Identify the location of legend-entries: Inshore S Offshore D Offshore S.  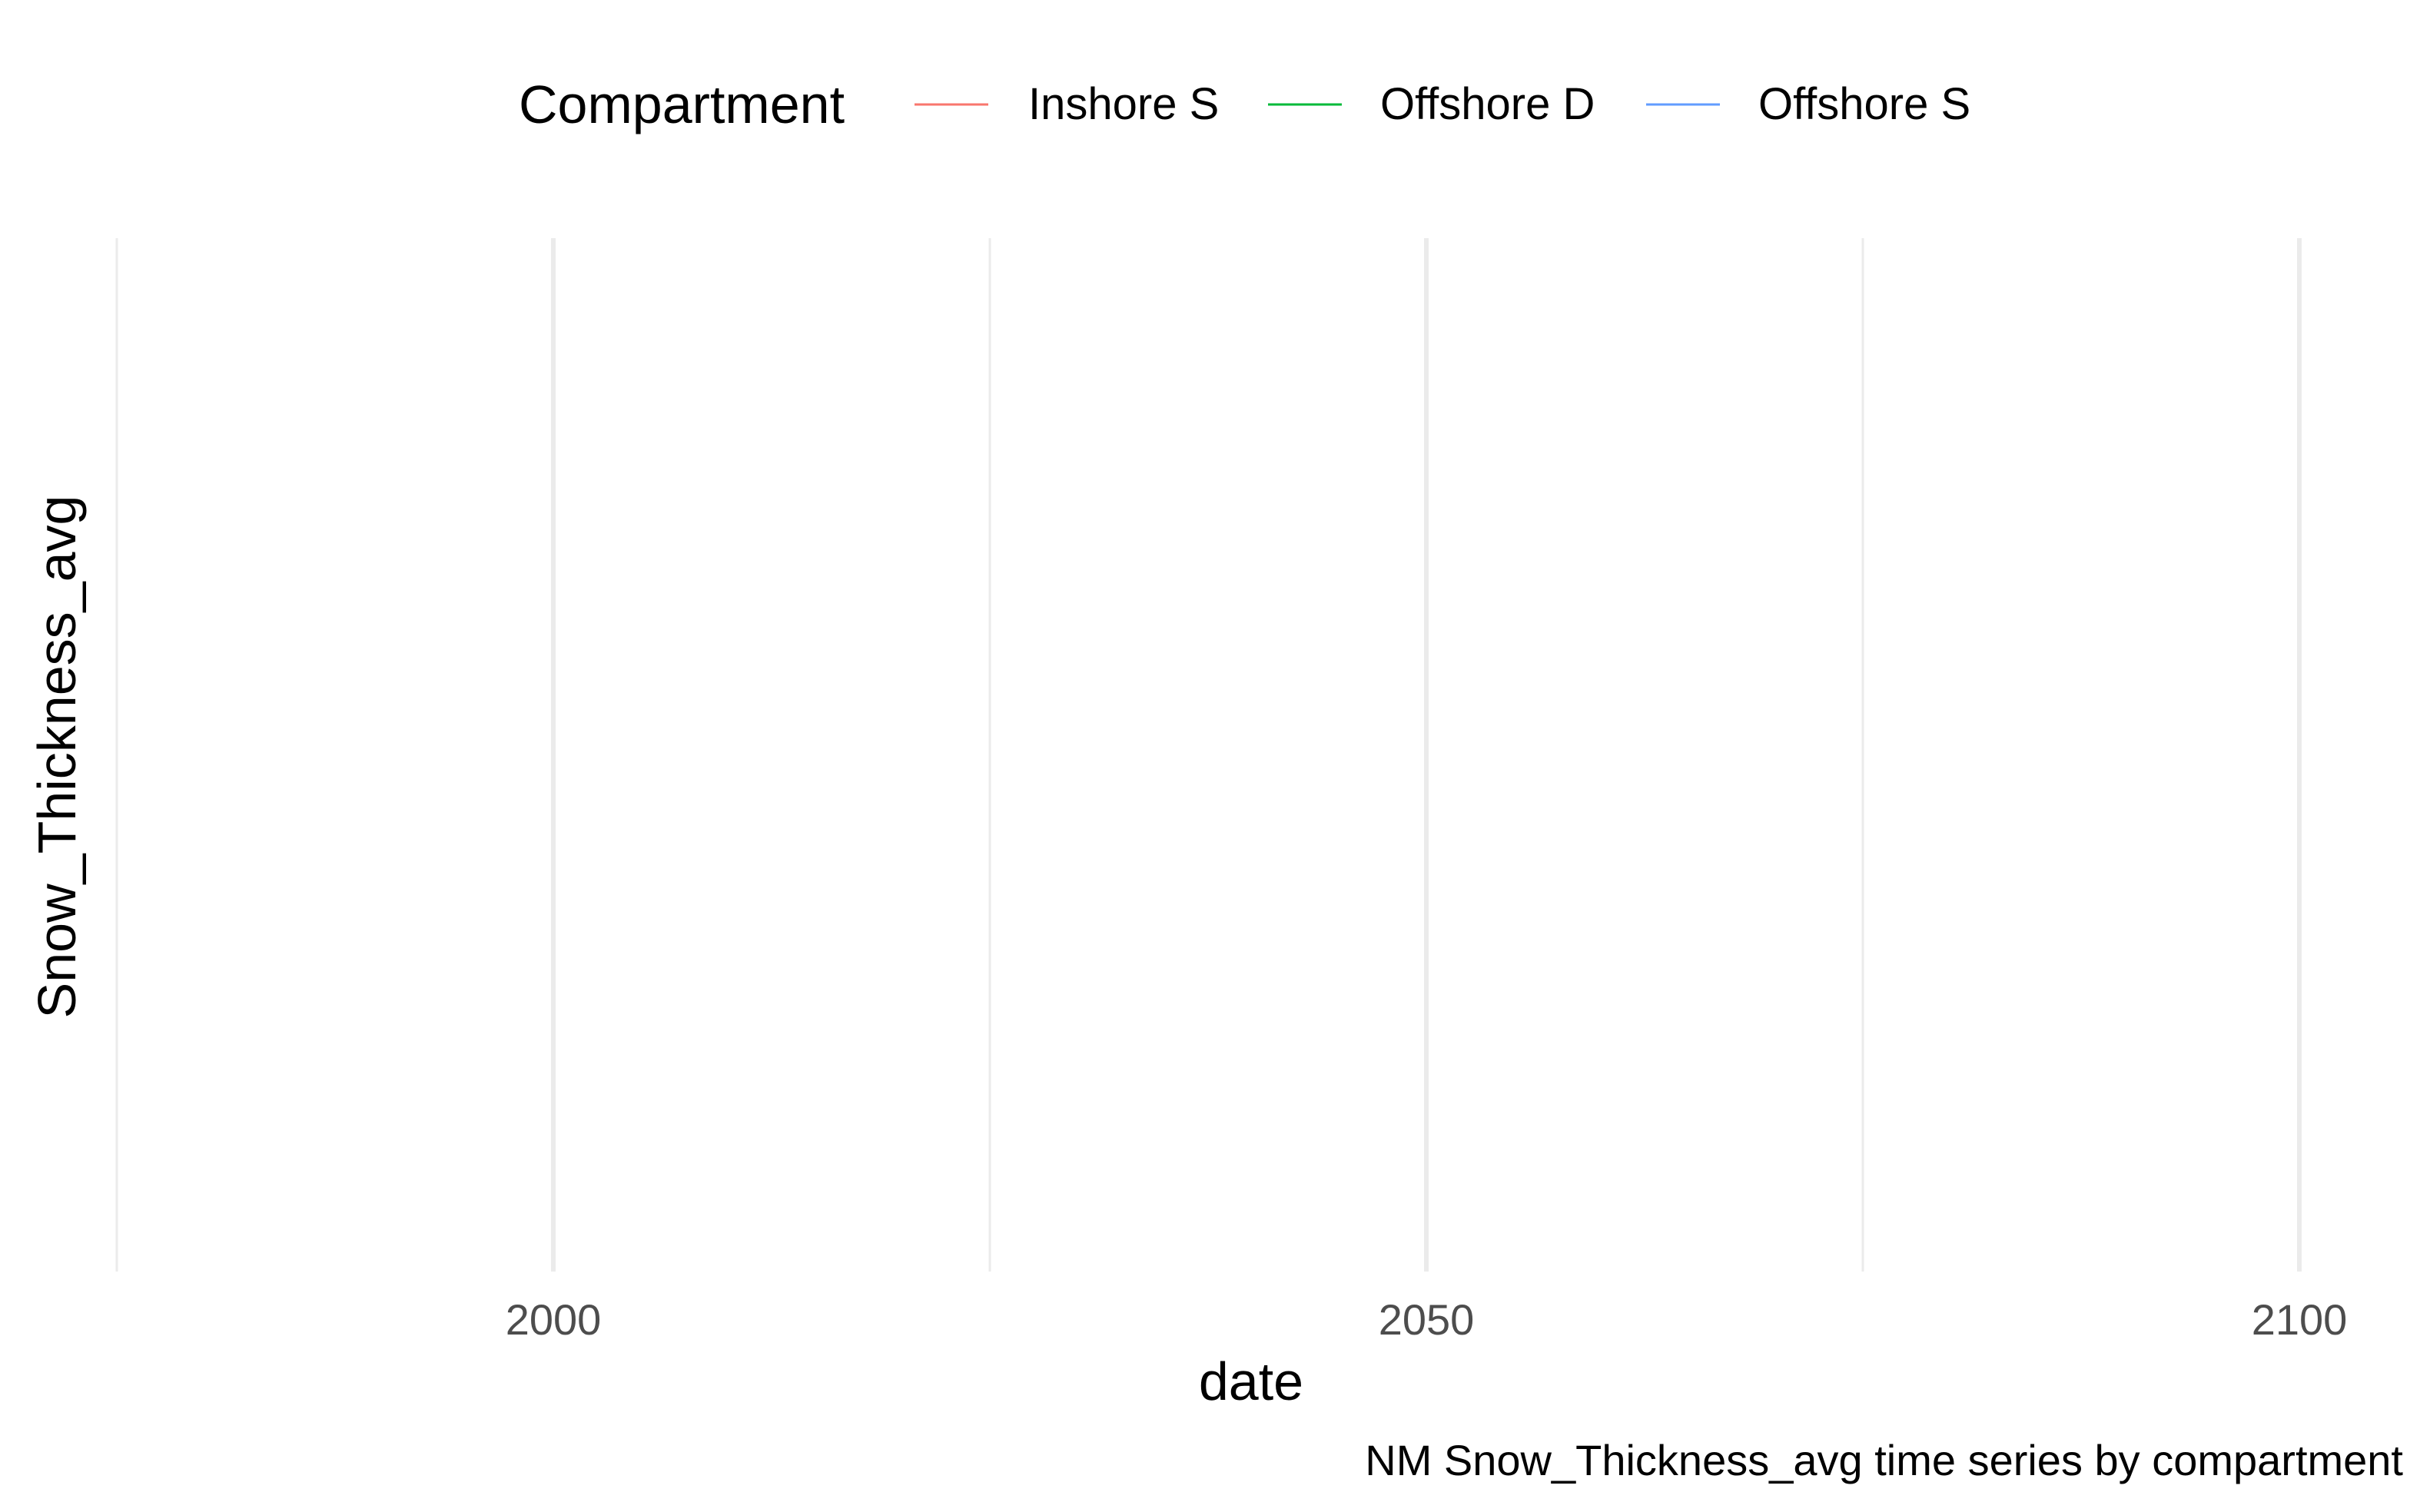
(1442, 104).